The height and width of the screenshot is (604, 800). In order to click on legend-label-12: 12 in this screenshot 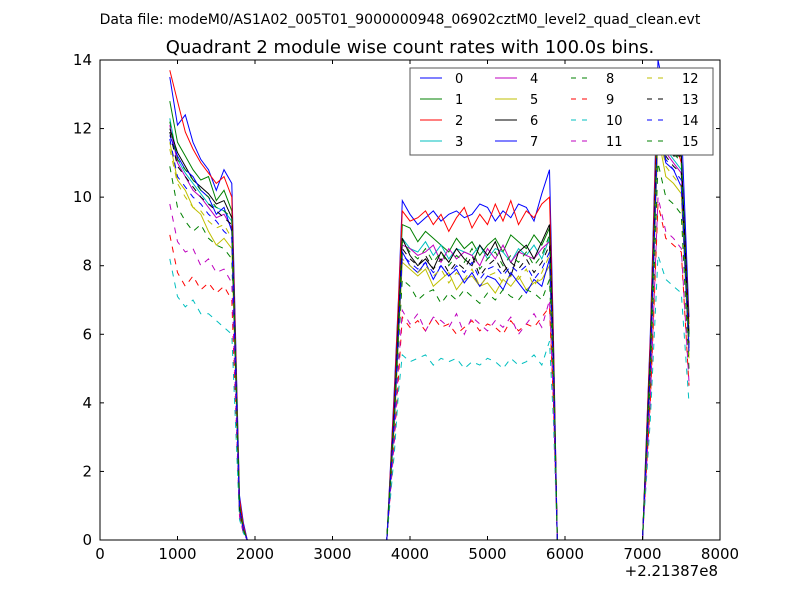, I will do `click(690, 79)`.